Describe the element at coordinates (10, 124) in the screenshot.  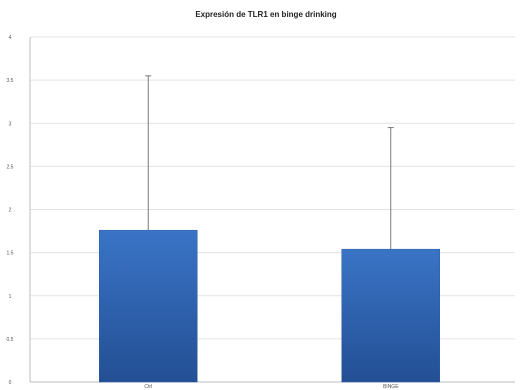
I see `y-tick-label: 3` at that location.